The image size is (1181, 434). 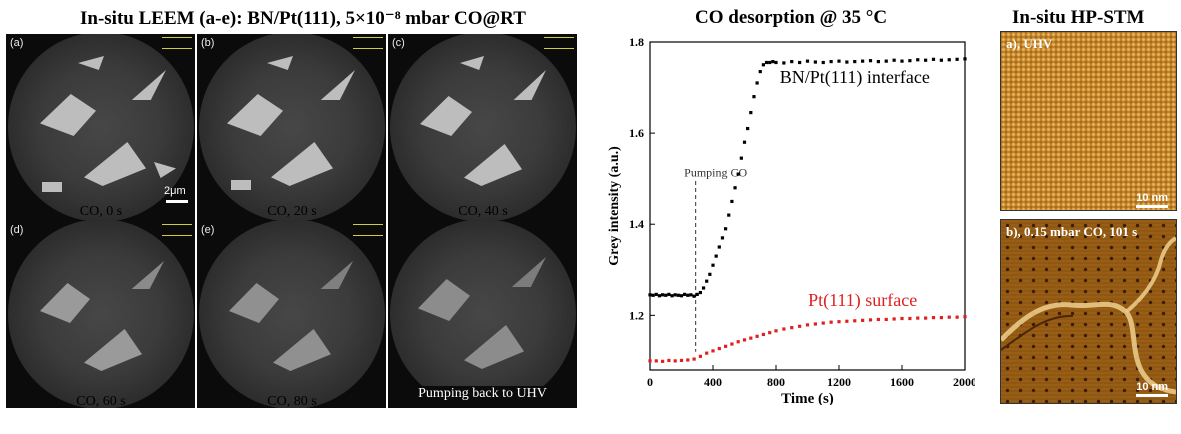 I want to click on panel-tag: (c), so click(x=398, y=43).